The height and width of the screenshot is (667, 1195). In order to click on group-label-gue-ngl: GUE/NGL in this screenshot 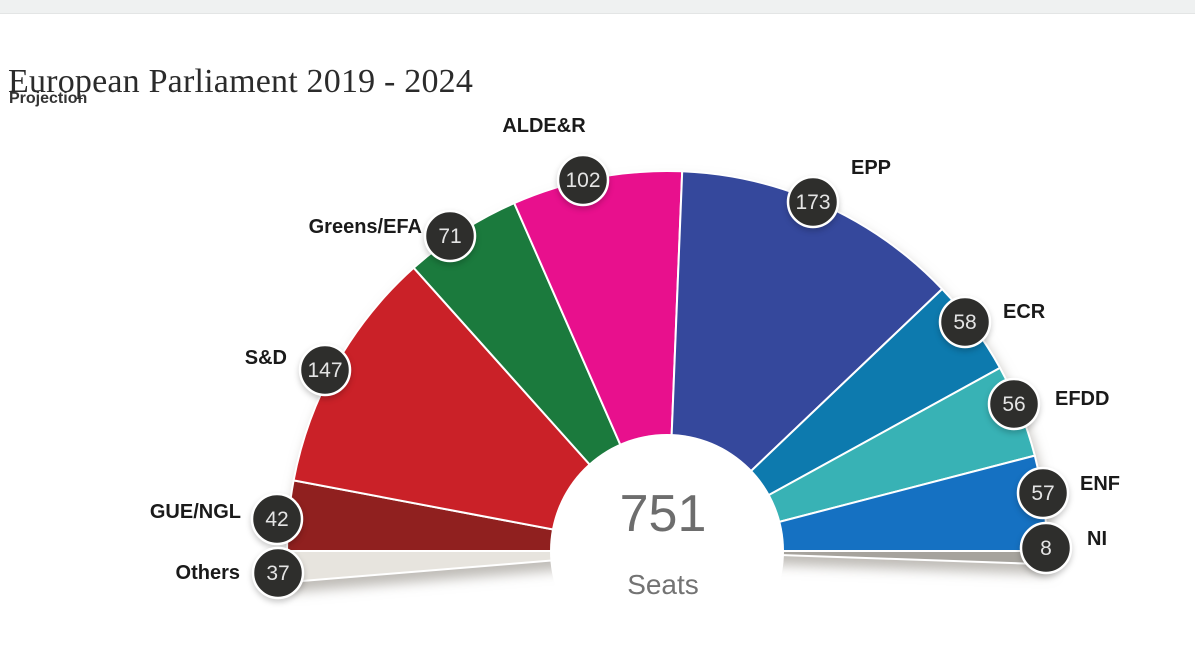, I will do `click(195, 512)`.